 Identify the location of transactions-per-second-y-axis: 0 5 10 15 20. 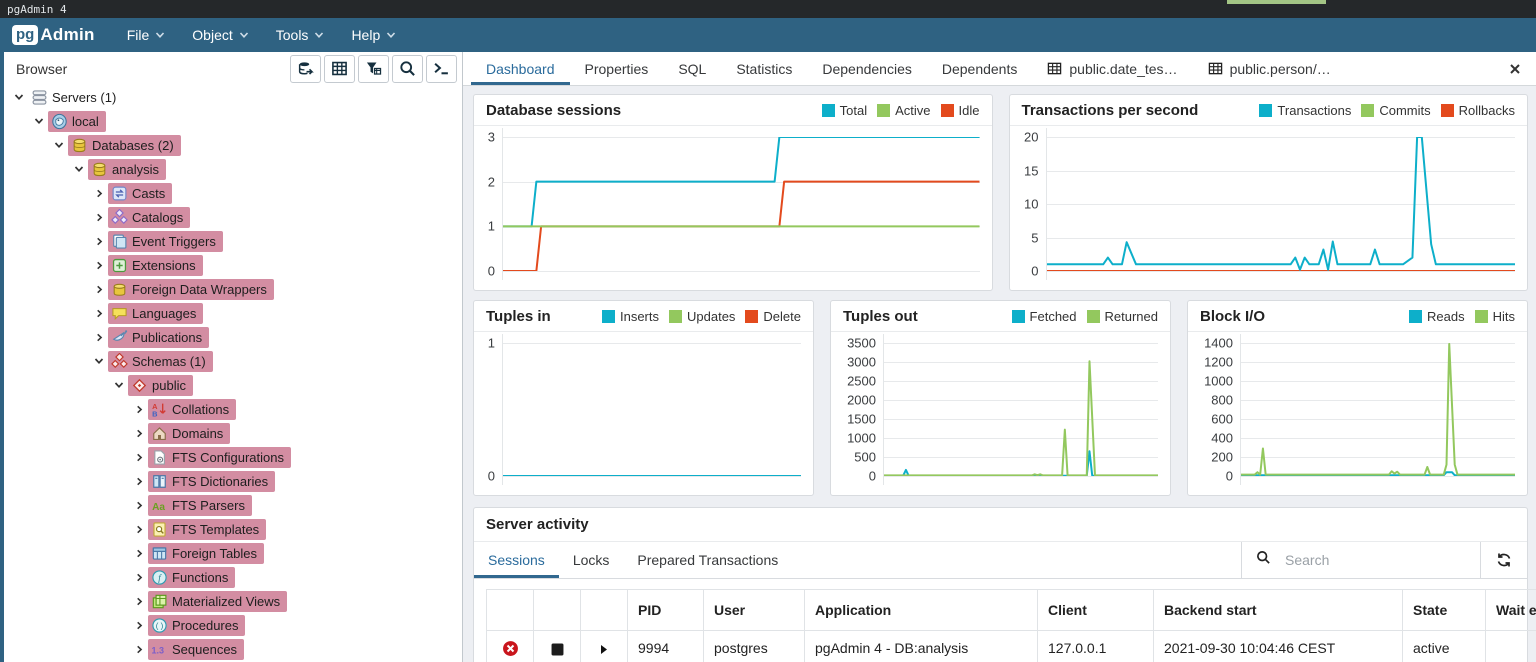
(1032, 204).